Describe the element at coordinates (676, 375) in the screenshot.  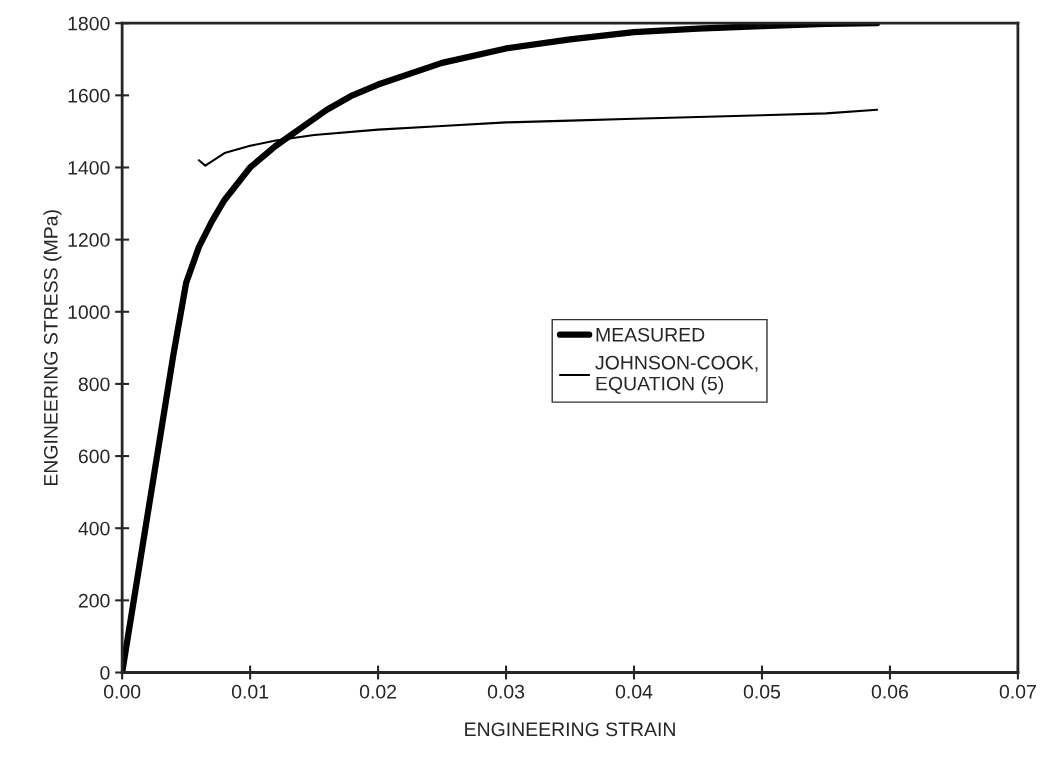
I see `legend-label: JOHNSON-COOK, EQUATION (5)` at that location.